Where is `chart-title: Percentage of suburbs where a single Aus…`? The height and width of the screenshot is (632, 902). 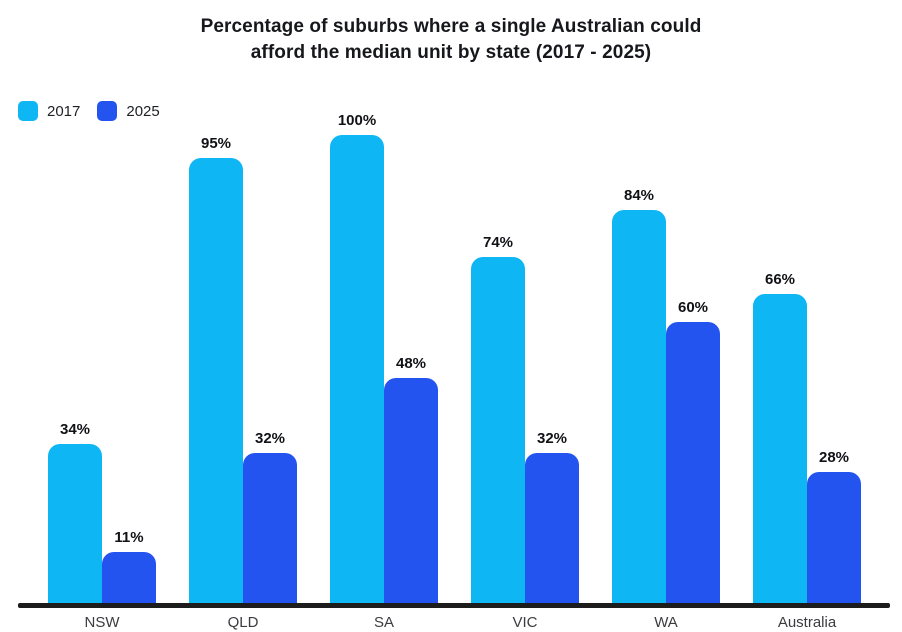
chart-title: Percentage of suburbs where a single Aus… is located at coordinates (451, 40).